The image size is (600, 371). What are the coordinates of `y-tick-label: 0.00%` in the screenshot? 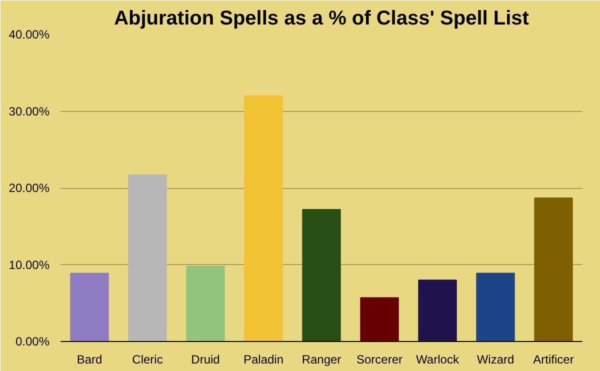 It's located at (32, 341).